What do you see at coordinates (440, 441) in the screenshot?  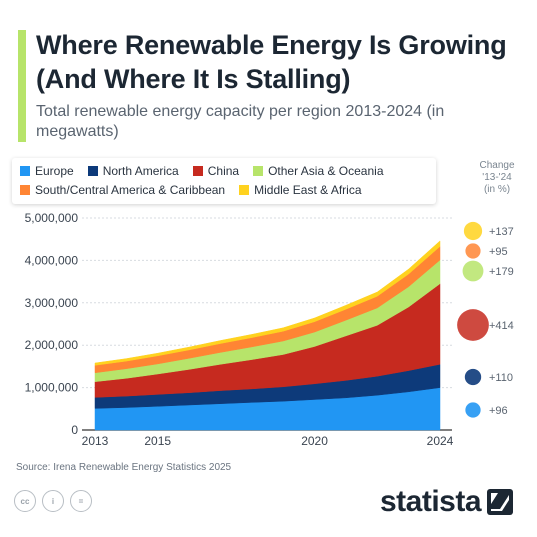 I see `x-tick-label: 2024` at bounding box center [440, 441].